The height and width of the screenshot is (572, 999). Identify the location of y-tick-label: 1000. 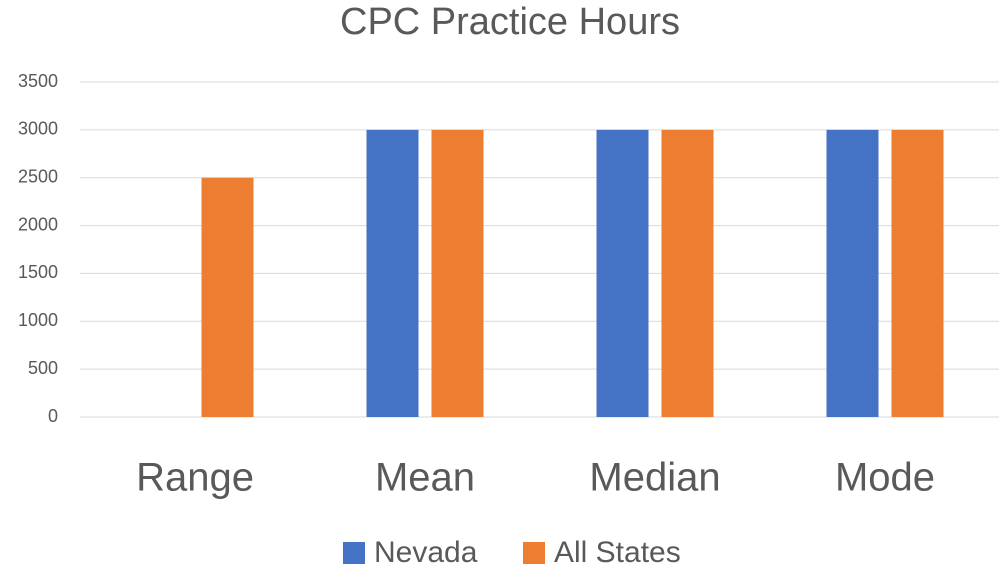
(38, 320).